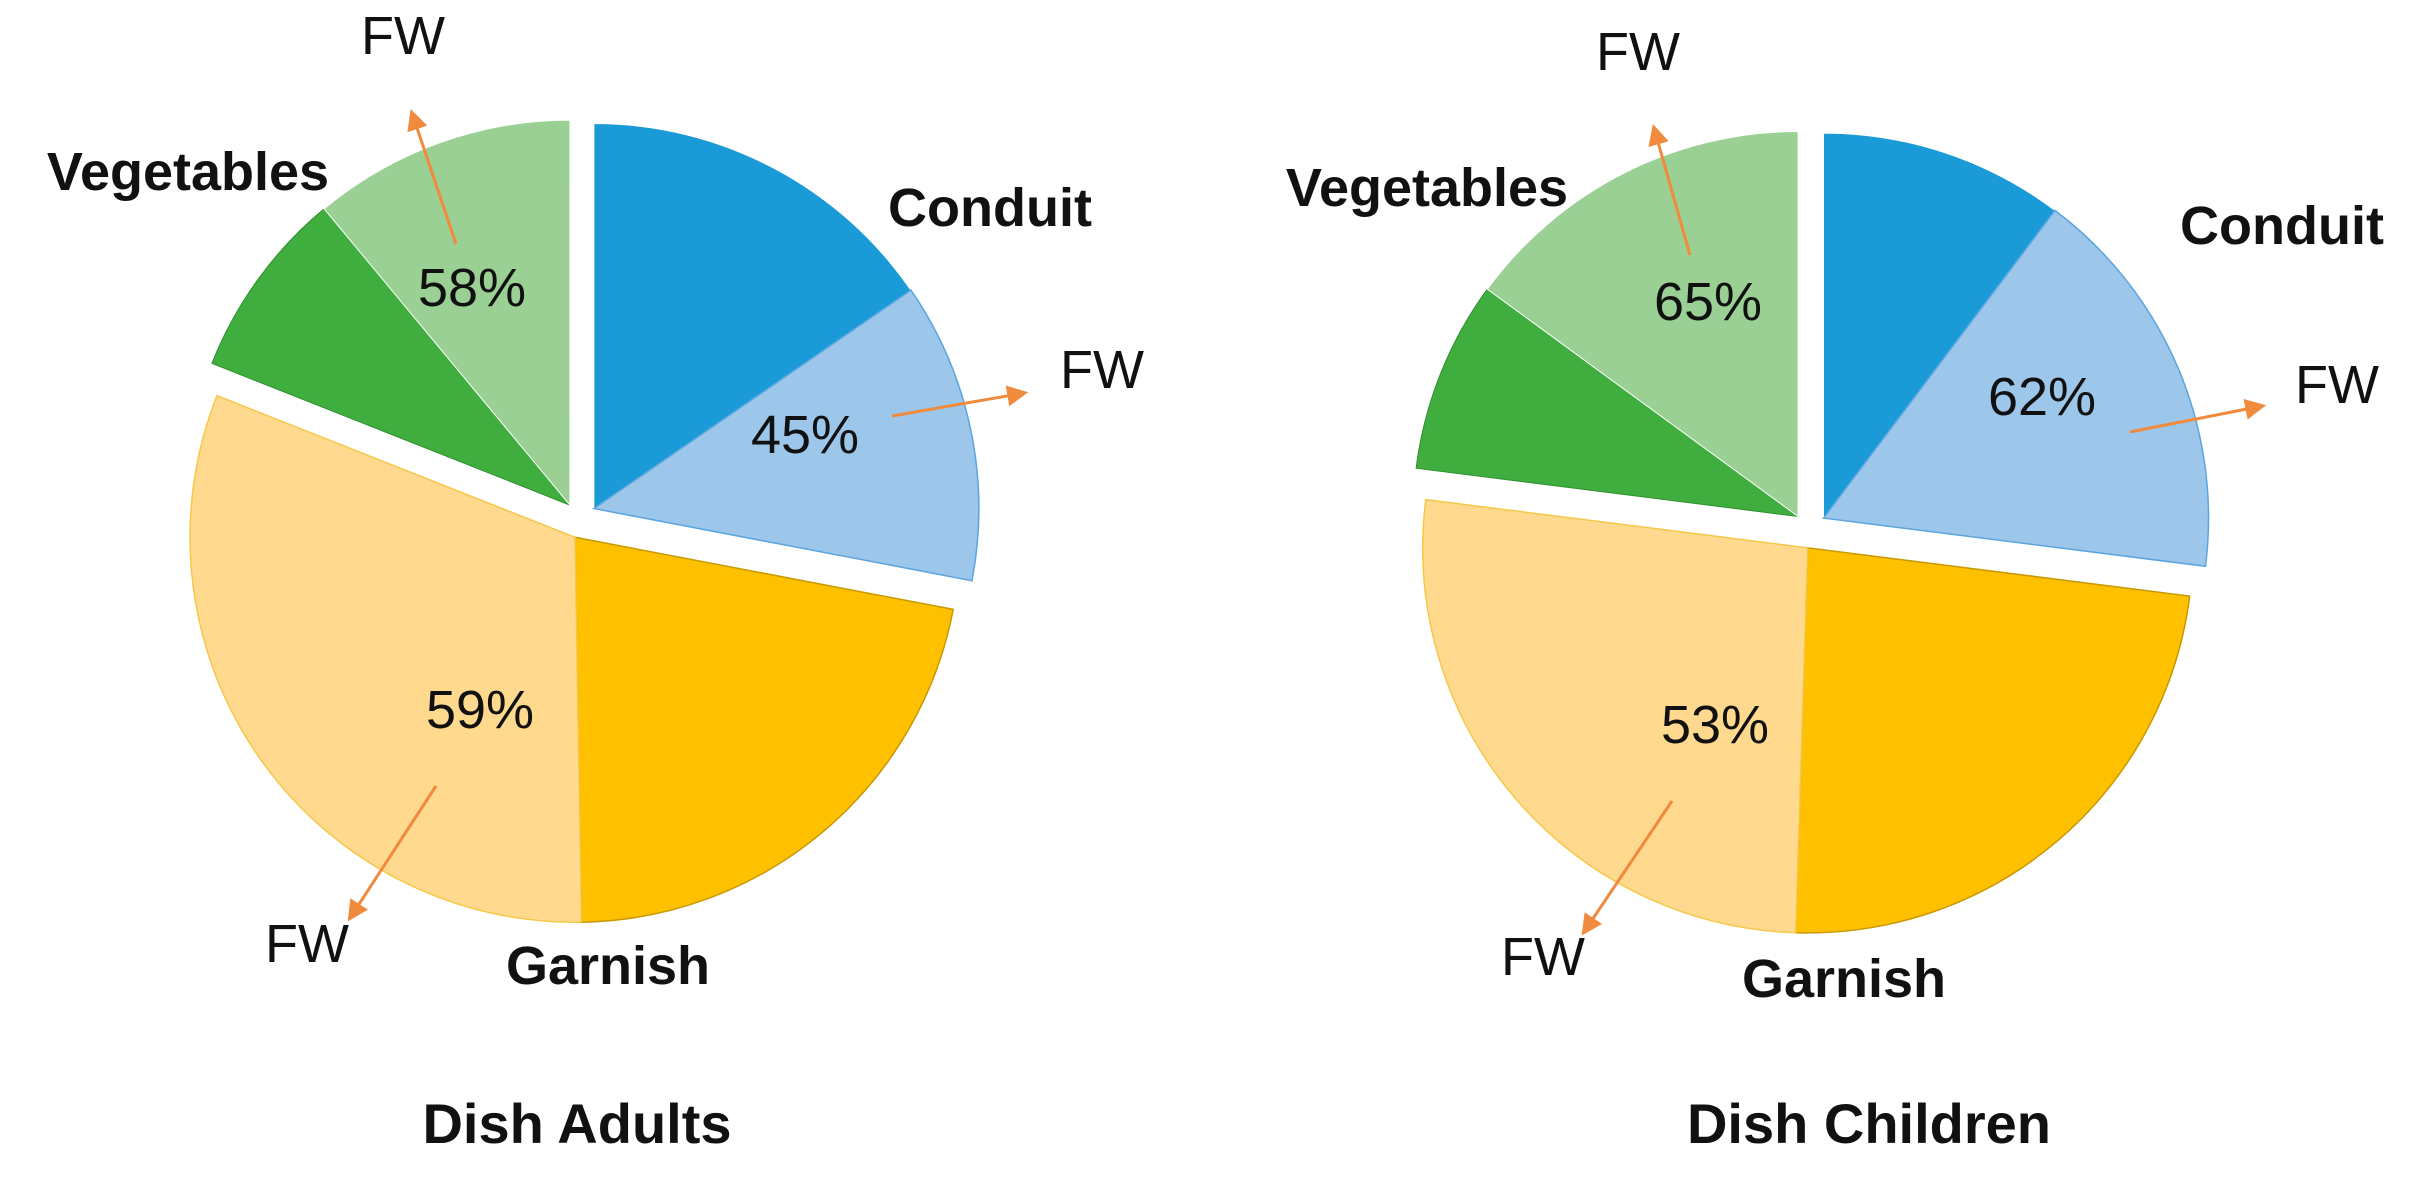 The image size is (2414, 1183). What do you see at coordinates (480, 710) in the screenshot?
I see `garnish-fw-percent-label: 59%` at bounding box center [480, 710].